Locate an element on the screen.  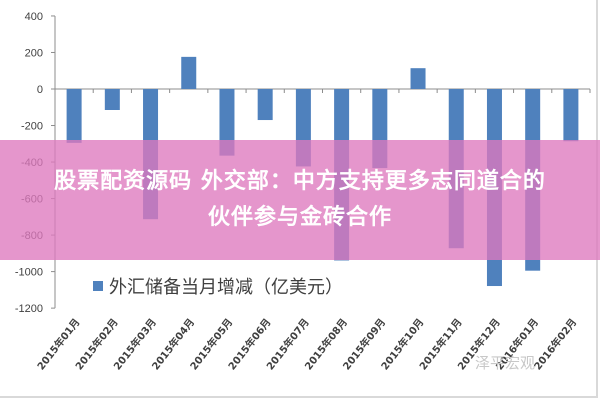
y-tick-label: 200 is located at coordinates (34, 53).